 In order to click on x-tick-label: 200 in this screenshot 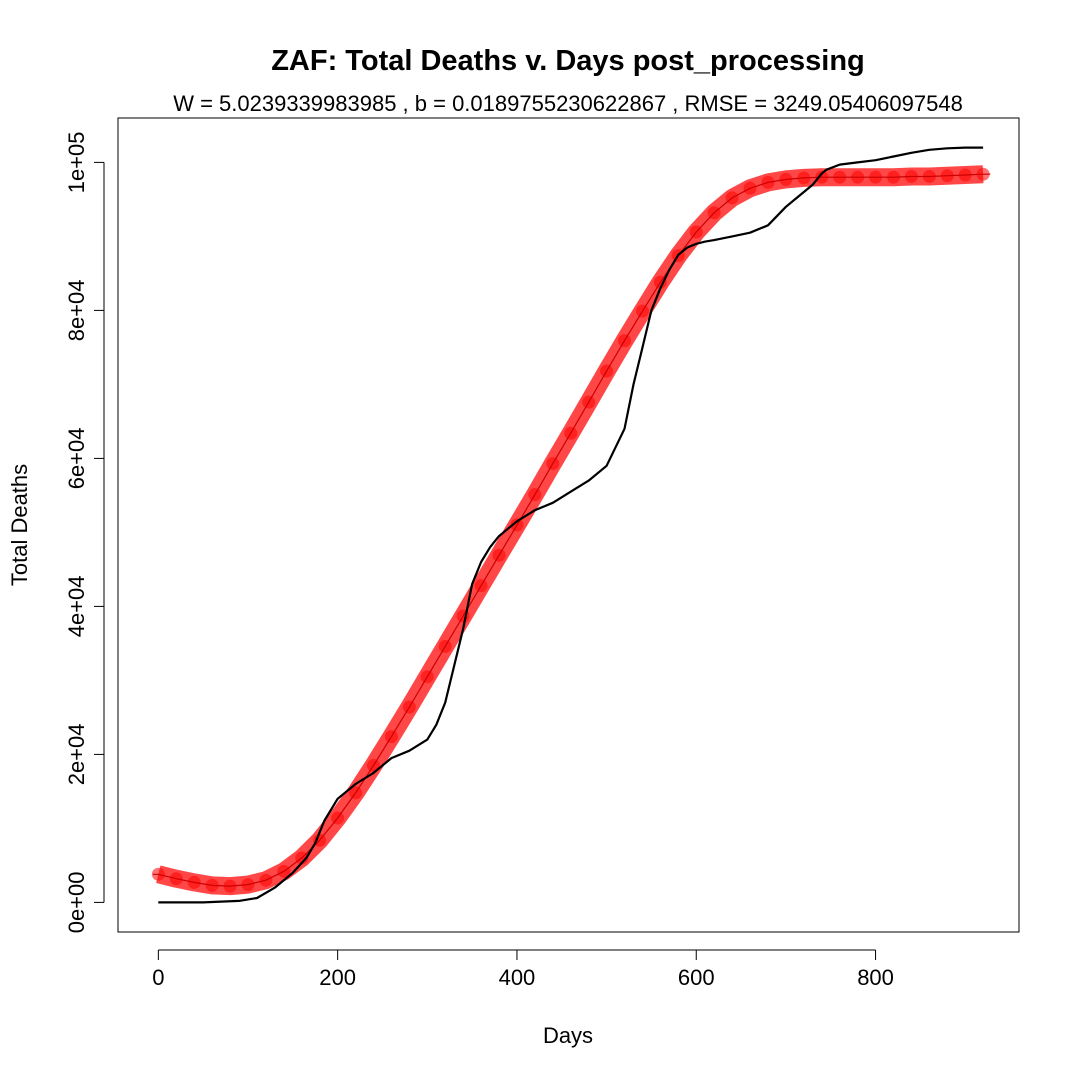, I will do `click(337, 977)`.